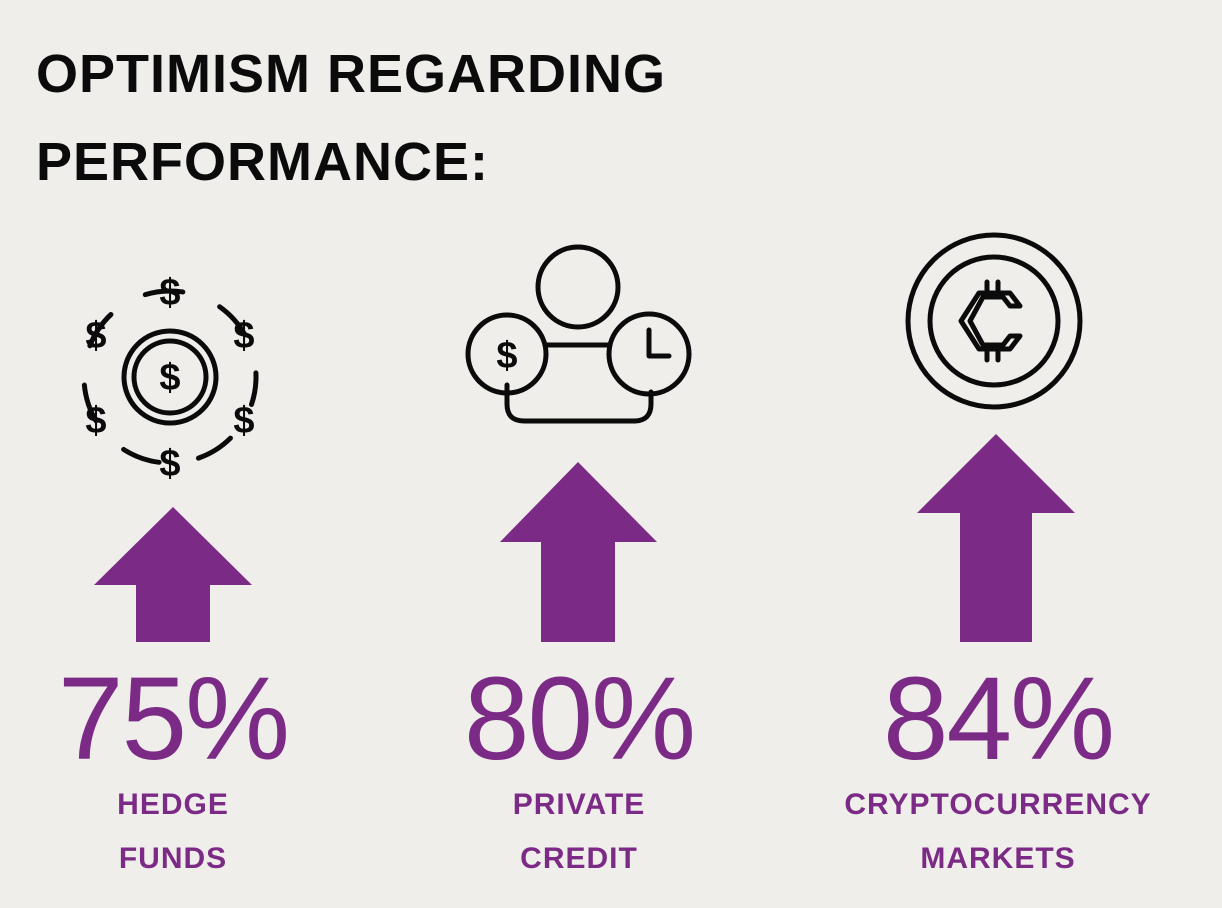 This screenshot has width=1222, height=908. What do you see at coordinates (994, 321) in the screenshot?
I see `crypto-coin-icon` at bounding box center [994, 321].